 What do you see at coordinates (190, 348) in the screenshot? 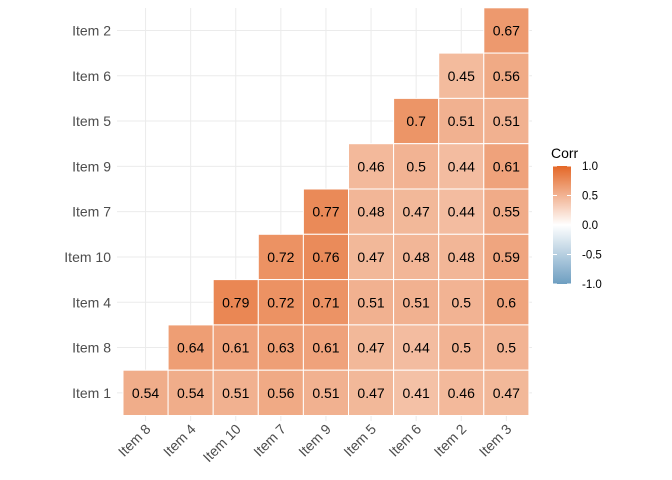
I see `cell-value-label: 0.64` at bounding box center [190, 348].